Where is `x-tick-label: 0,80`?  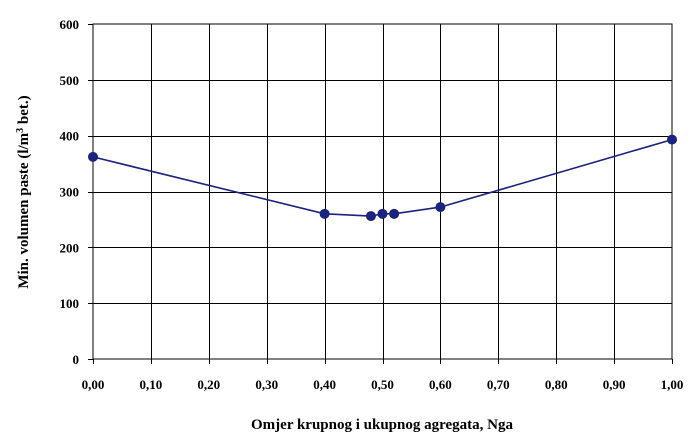 x-tick-label: 0,80 is located at coordinates (556, 384).